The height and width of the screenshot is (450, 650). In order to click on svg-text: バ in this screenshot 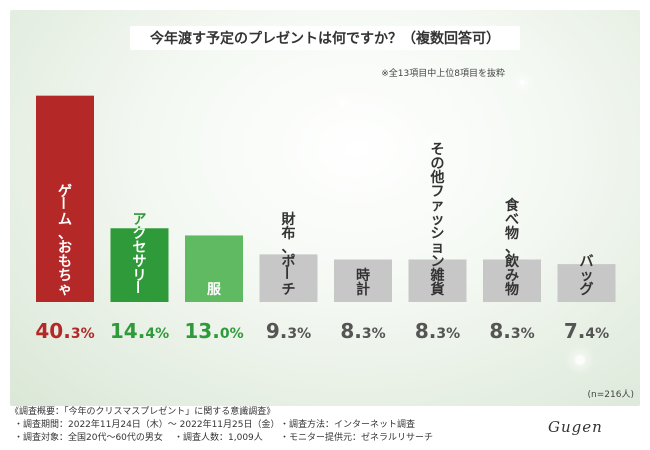, I will do `click(587, 262)`.